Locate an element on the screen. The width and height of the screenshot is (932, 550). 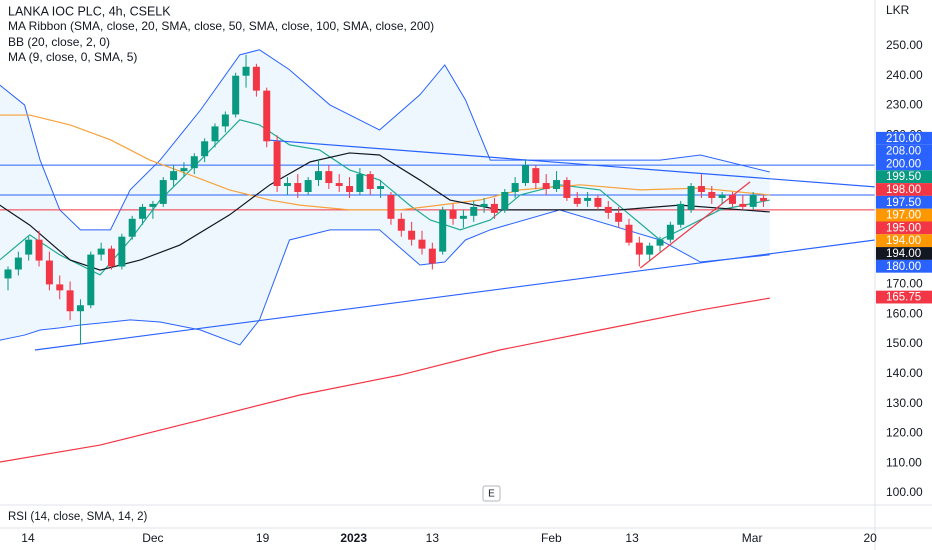
y-tick-label: 160.00 is located at coordinates (904, 313).